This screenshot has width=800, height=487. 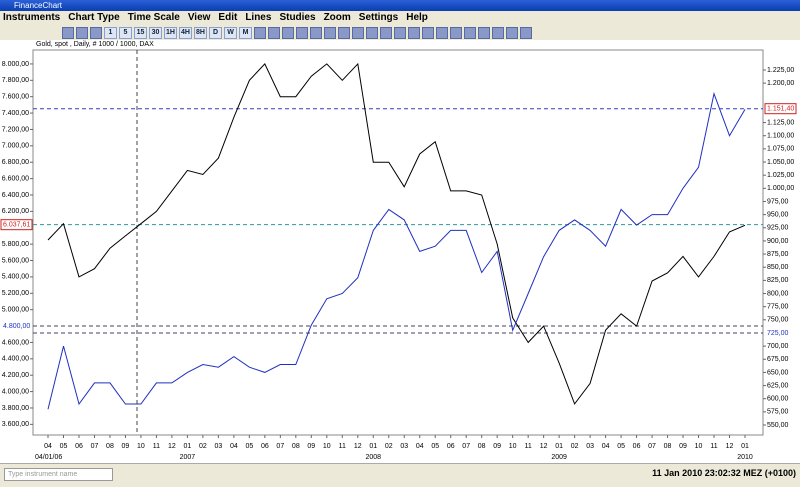 What do you see at coordinates (559, 457) in the screenshot?
I see `year-label: 2009` at bounding box center [559, 457].